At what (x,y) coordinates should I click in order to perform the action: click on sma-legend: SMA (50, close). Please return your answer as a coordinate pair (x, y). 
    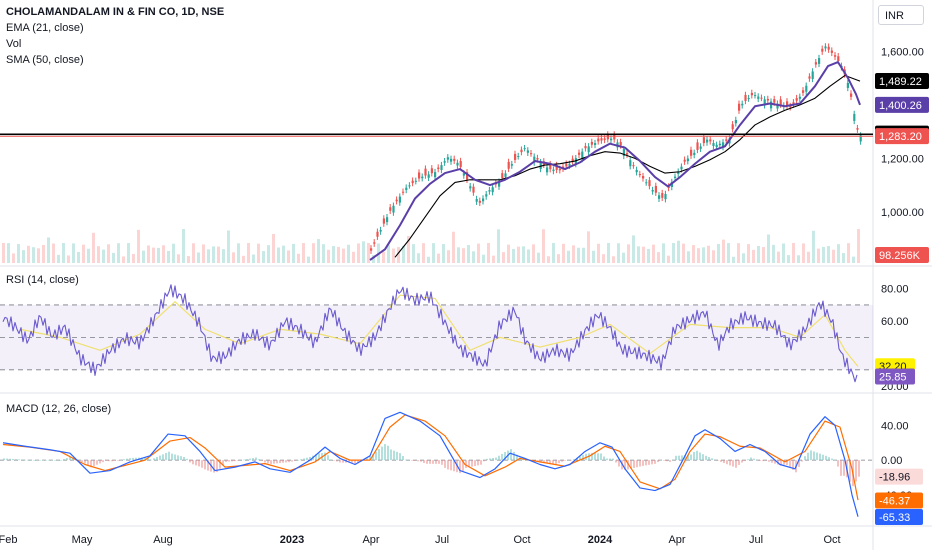
    Looking at the image, I should click on (45, 60).